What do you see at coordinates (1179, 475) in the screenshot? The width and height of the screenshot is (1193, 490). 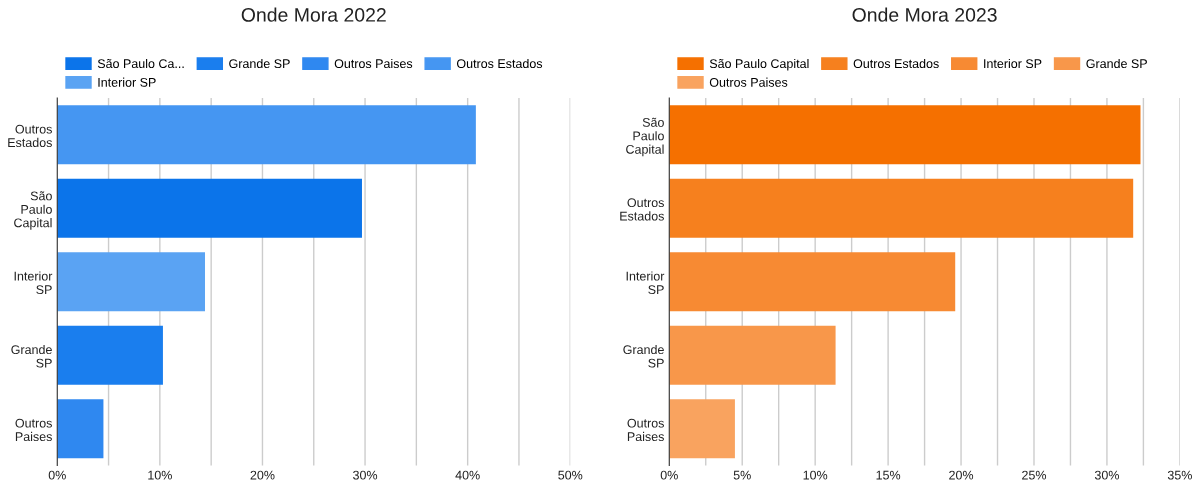 I see `x-tick-label: 35%` at bounding box center [1179, 475].